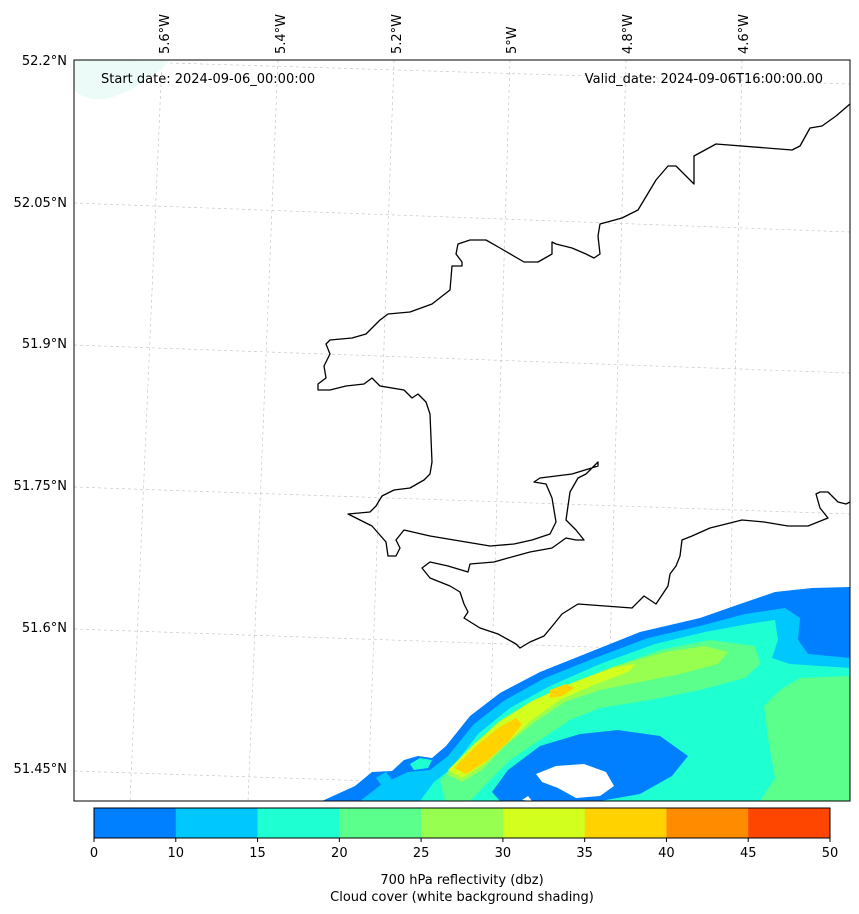  What do you see at coordinates (628, 34) in the screenshot?
I see `lon-label-4-8: 4.8°W` at bounding box center [628, 34].